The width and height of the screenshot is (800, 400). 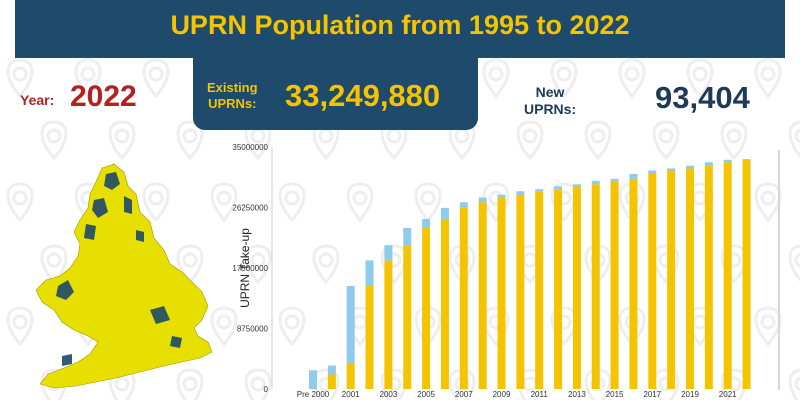 I want to click on existing-uprns-label-line1: Existing, so click(x=232, y=87).